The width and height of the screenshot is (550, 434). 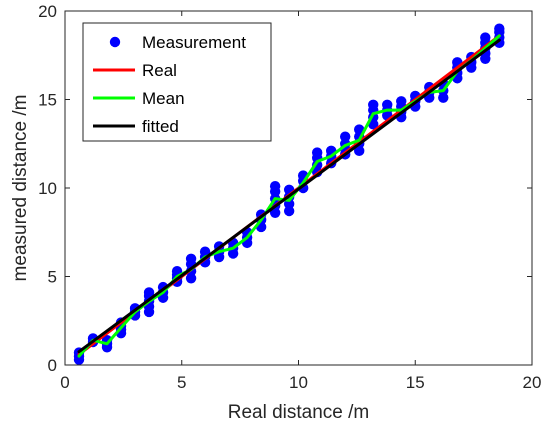 I want to click on x-tick-label: 15, so click(x=415, y=382).